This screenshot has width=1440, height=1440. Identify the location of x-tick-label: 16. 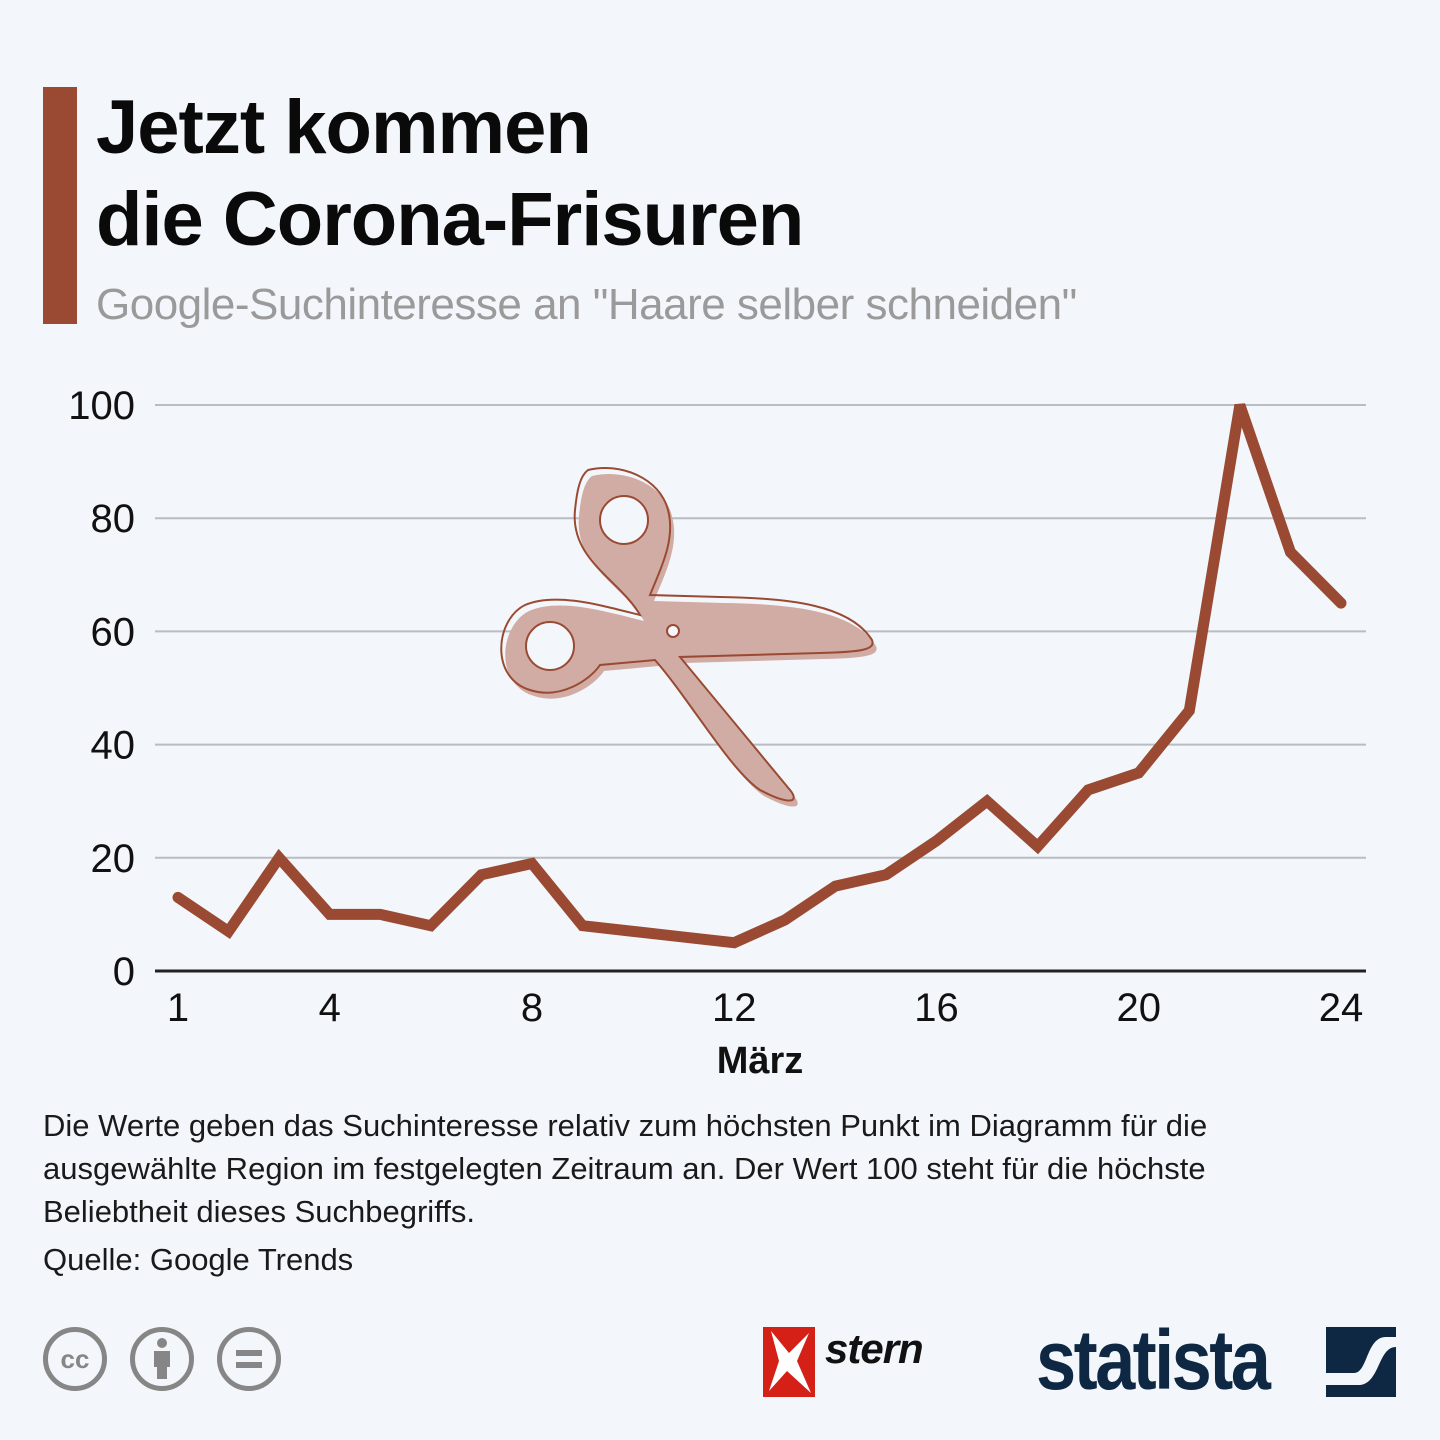
(936, 1008).